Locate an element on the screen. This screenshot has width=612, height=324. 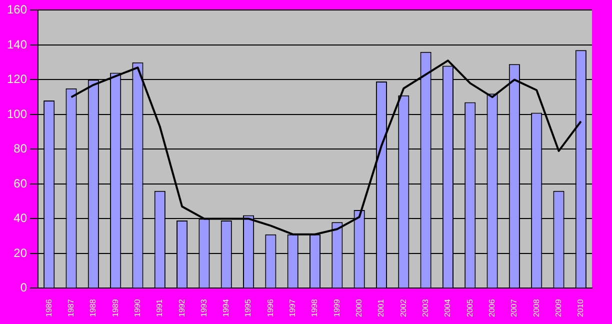
x-tick-label: 2000 is located at coordinates (359, 307).